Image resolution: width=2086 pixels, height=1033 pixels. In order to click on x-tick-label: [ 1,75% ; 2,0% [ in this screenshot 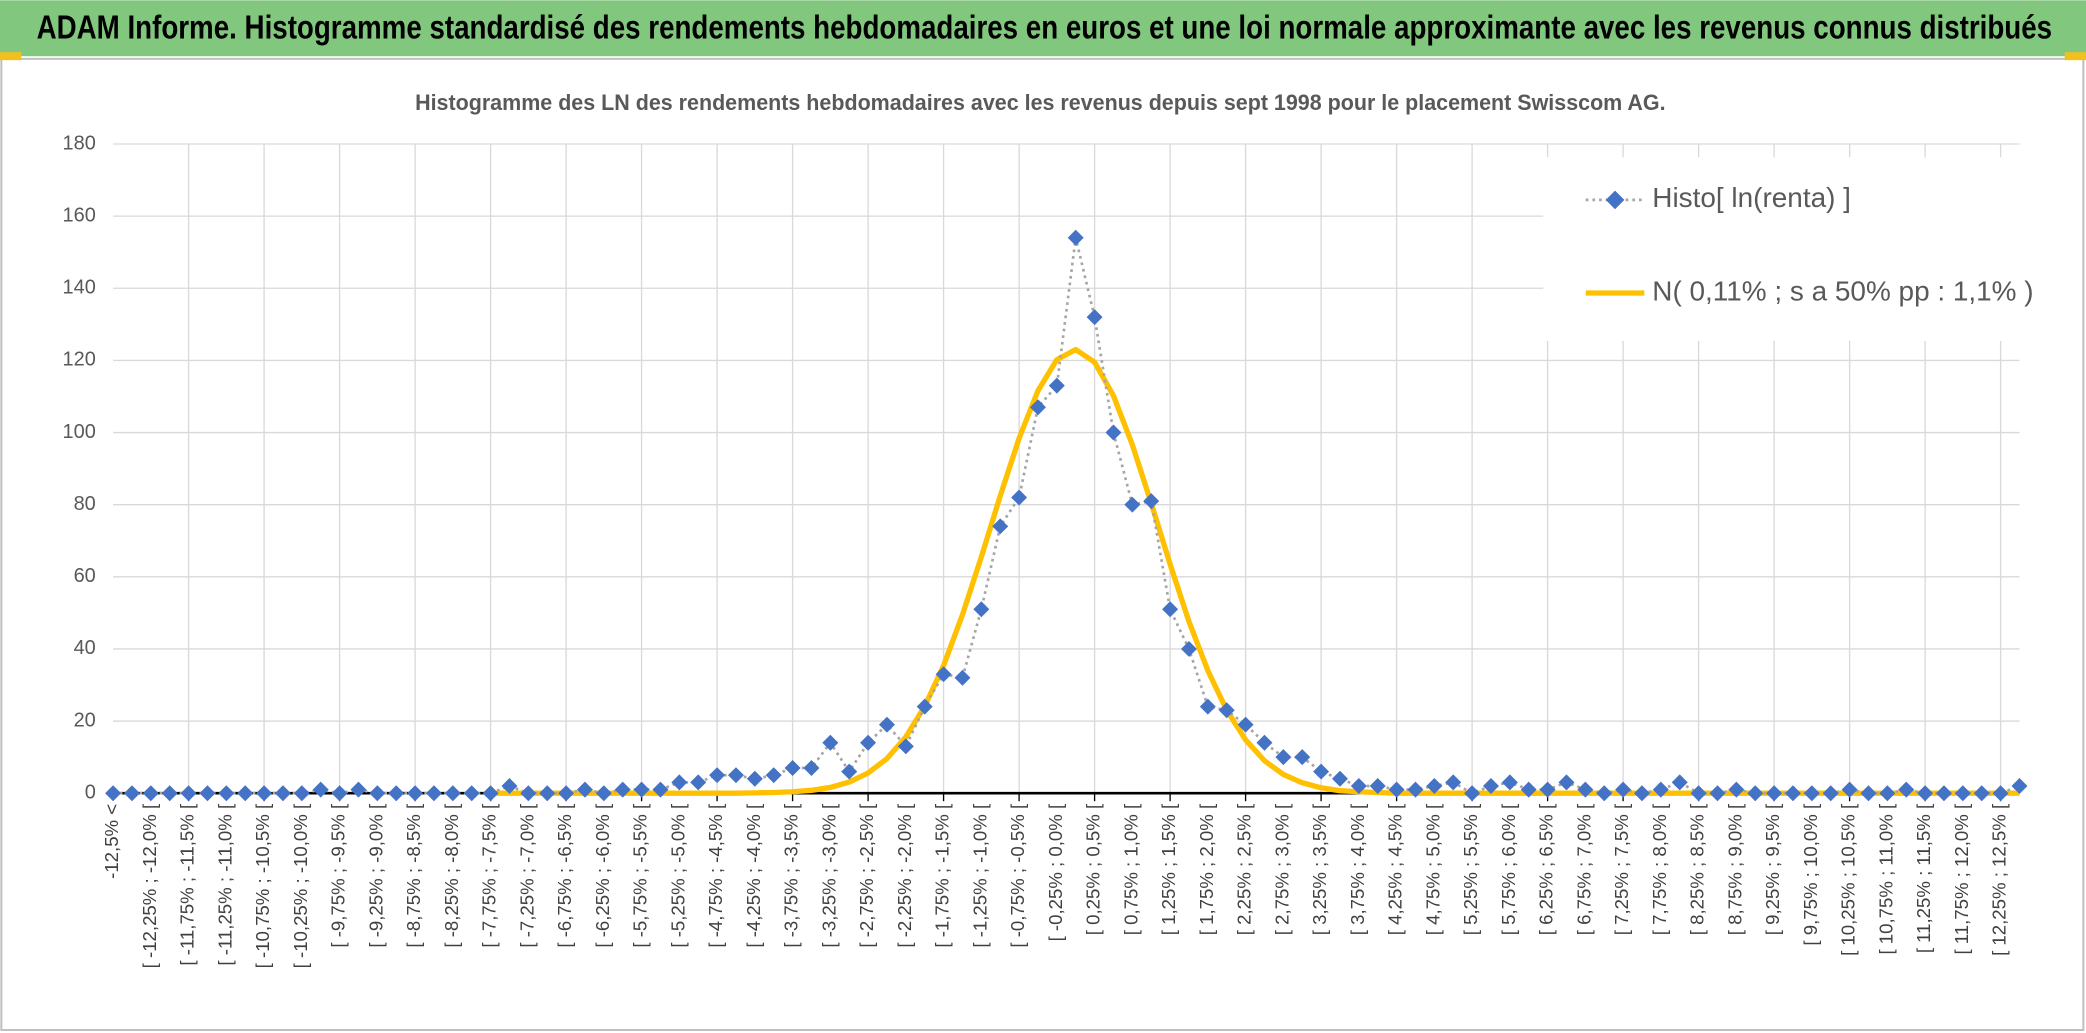, I will do `click(1206, 869)`.